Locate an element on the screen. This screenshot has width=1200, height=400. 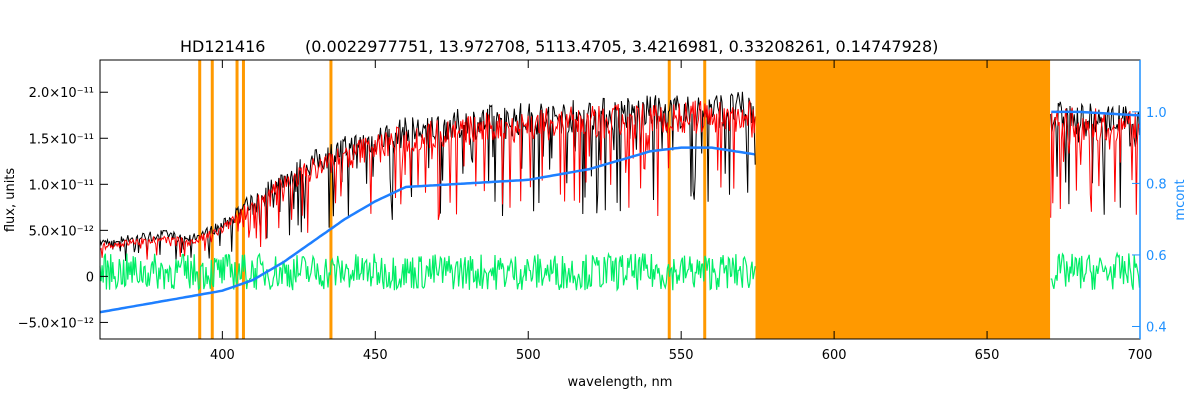
x-axis-label: wavelength, nm is located at coordinates (620, 382).